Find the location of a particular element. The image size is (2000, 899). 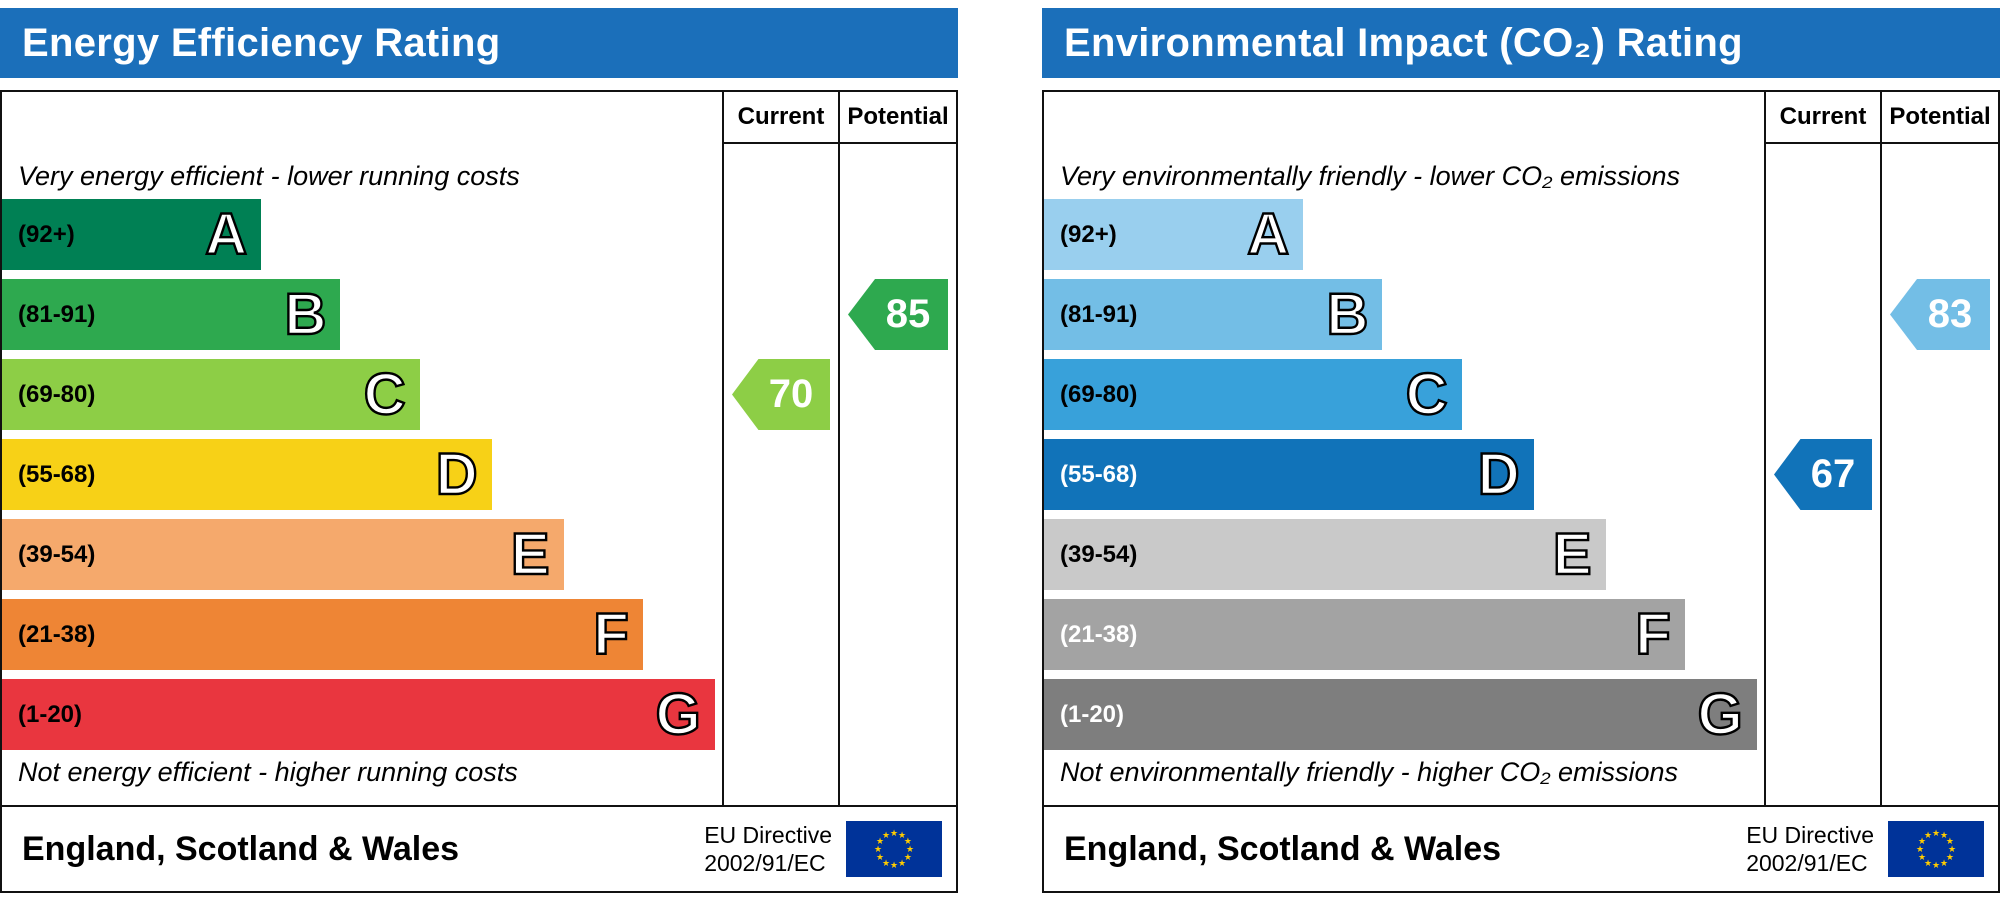

potential-value: 83 is located at coordinates (1950, 314).